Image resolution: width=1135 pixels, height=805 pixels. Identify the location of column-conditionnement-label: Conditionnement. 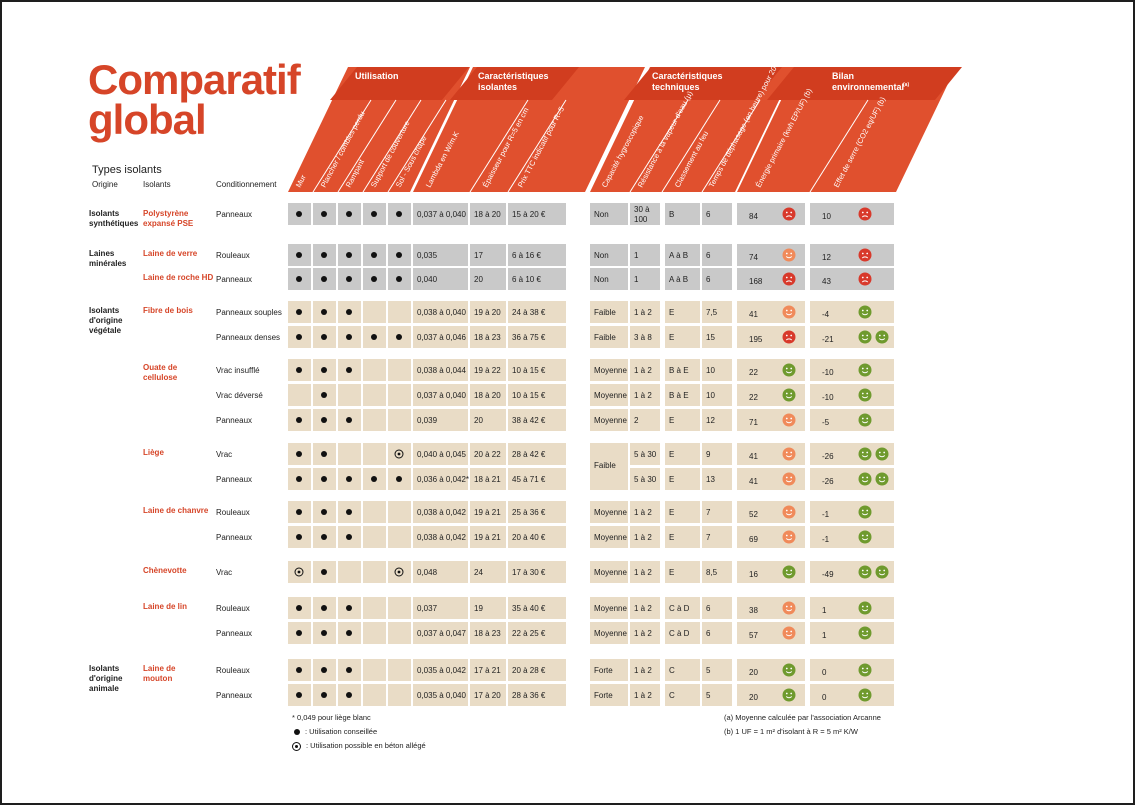
(246, 184).